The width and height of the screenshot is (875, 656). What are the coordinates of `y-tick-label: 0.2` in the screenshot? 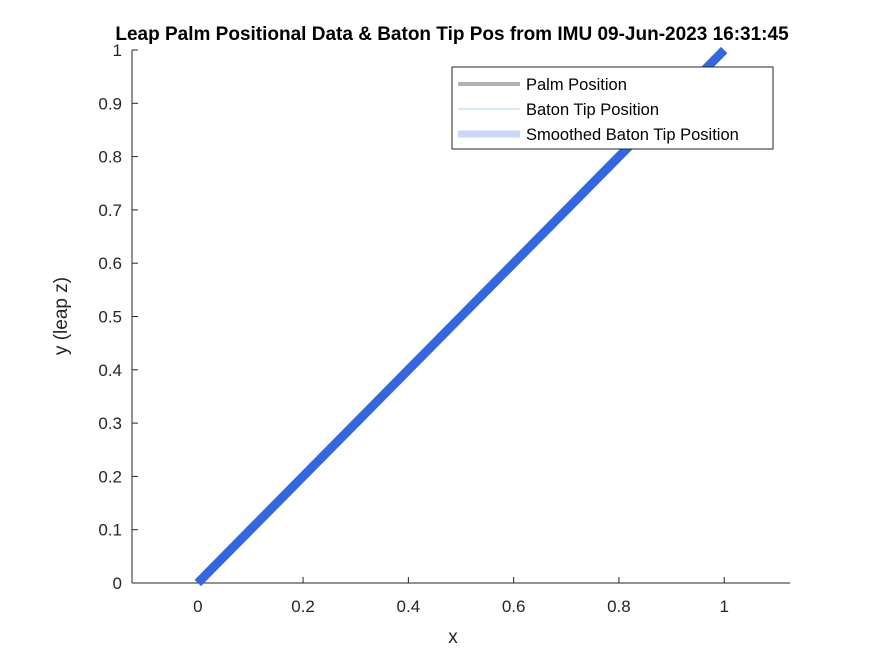 It's located at (110, 476).